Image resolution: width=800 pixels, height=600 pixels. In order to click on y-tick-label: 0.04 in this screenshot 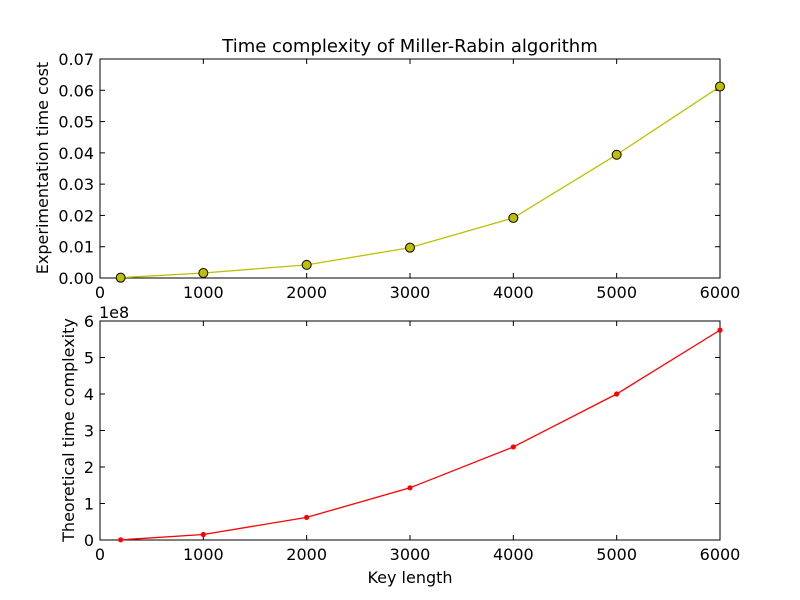, I will do `click(76, 153)`.